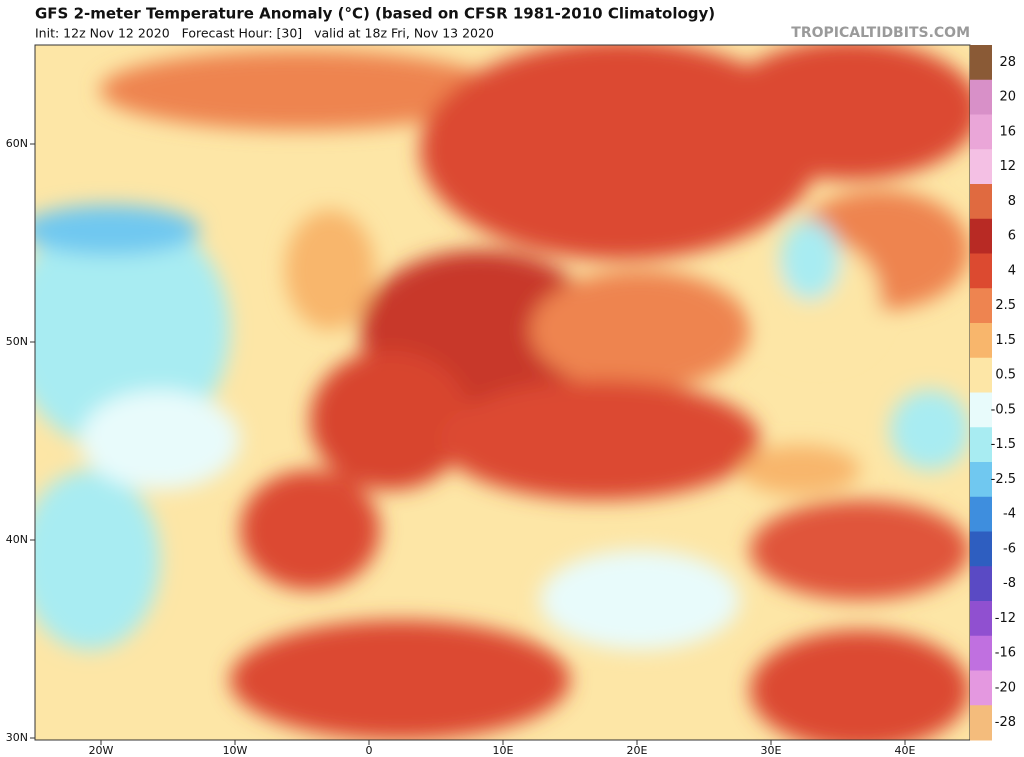 Image resolution: width=1024 pixels, height=757 pixels. Describe the element at coordinates (1007, 131) in the screenshot. I see `colorbar-label: 16` at that location.